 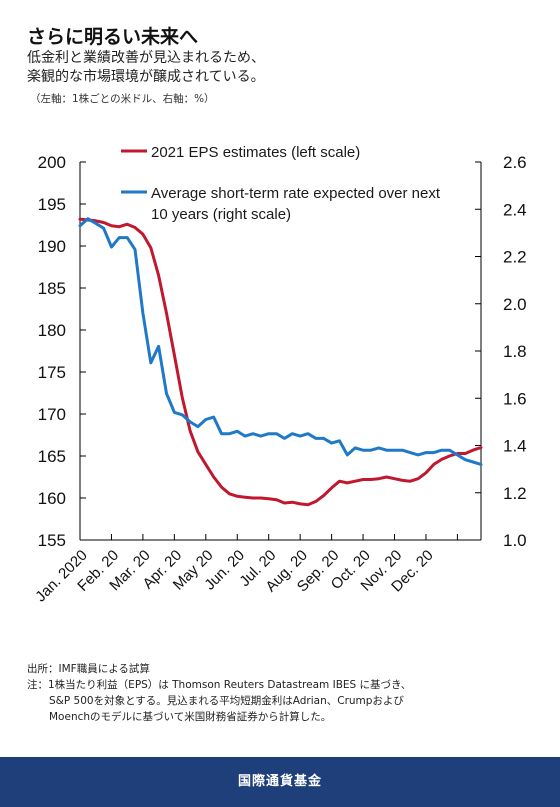 I want to click on right-tick-label: 2.6, so click(x=515, y=162).